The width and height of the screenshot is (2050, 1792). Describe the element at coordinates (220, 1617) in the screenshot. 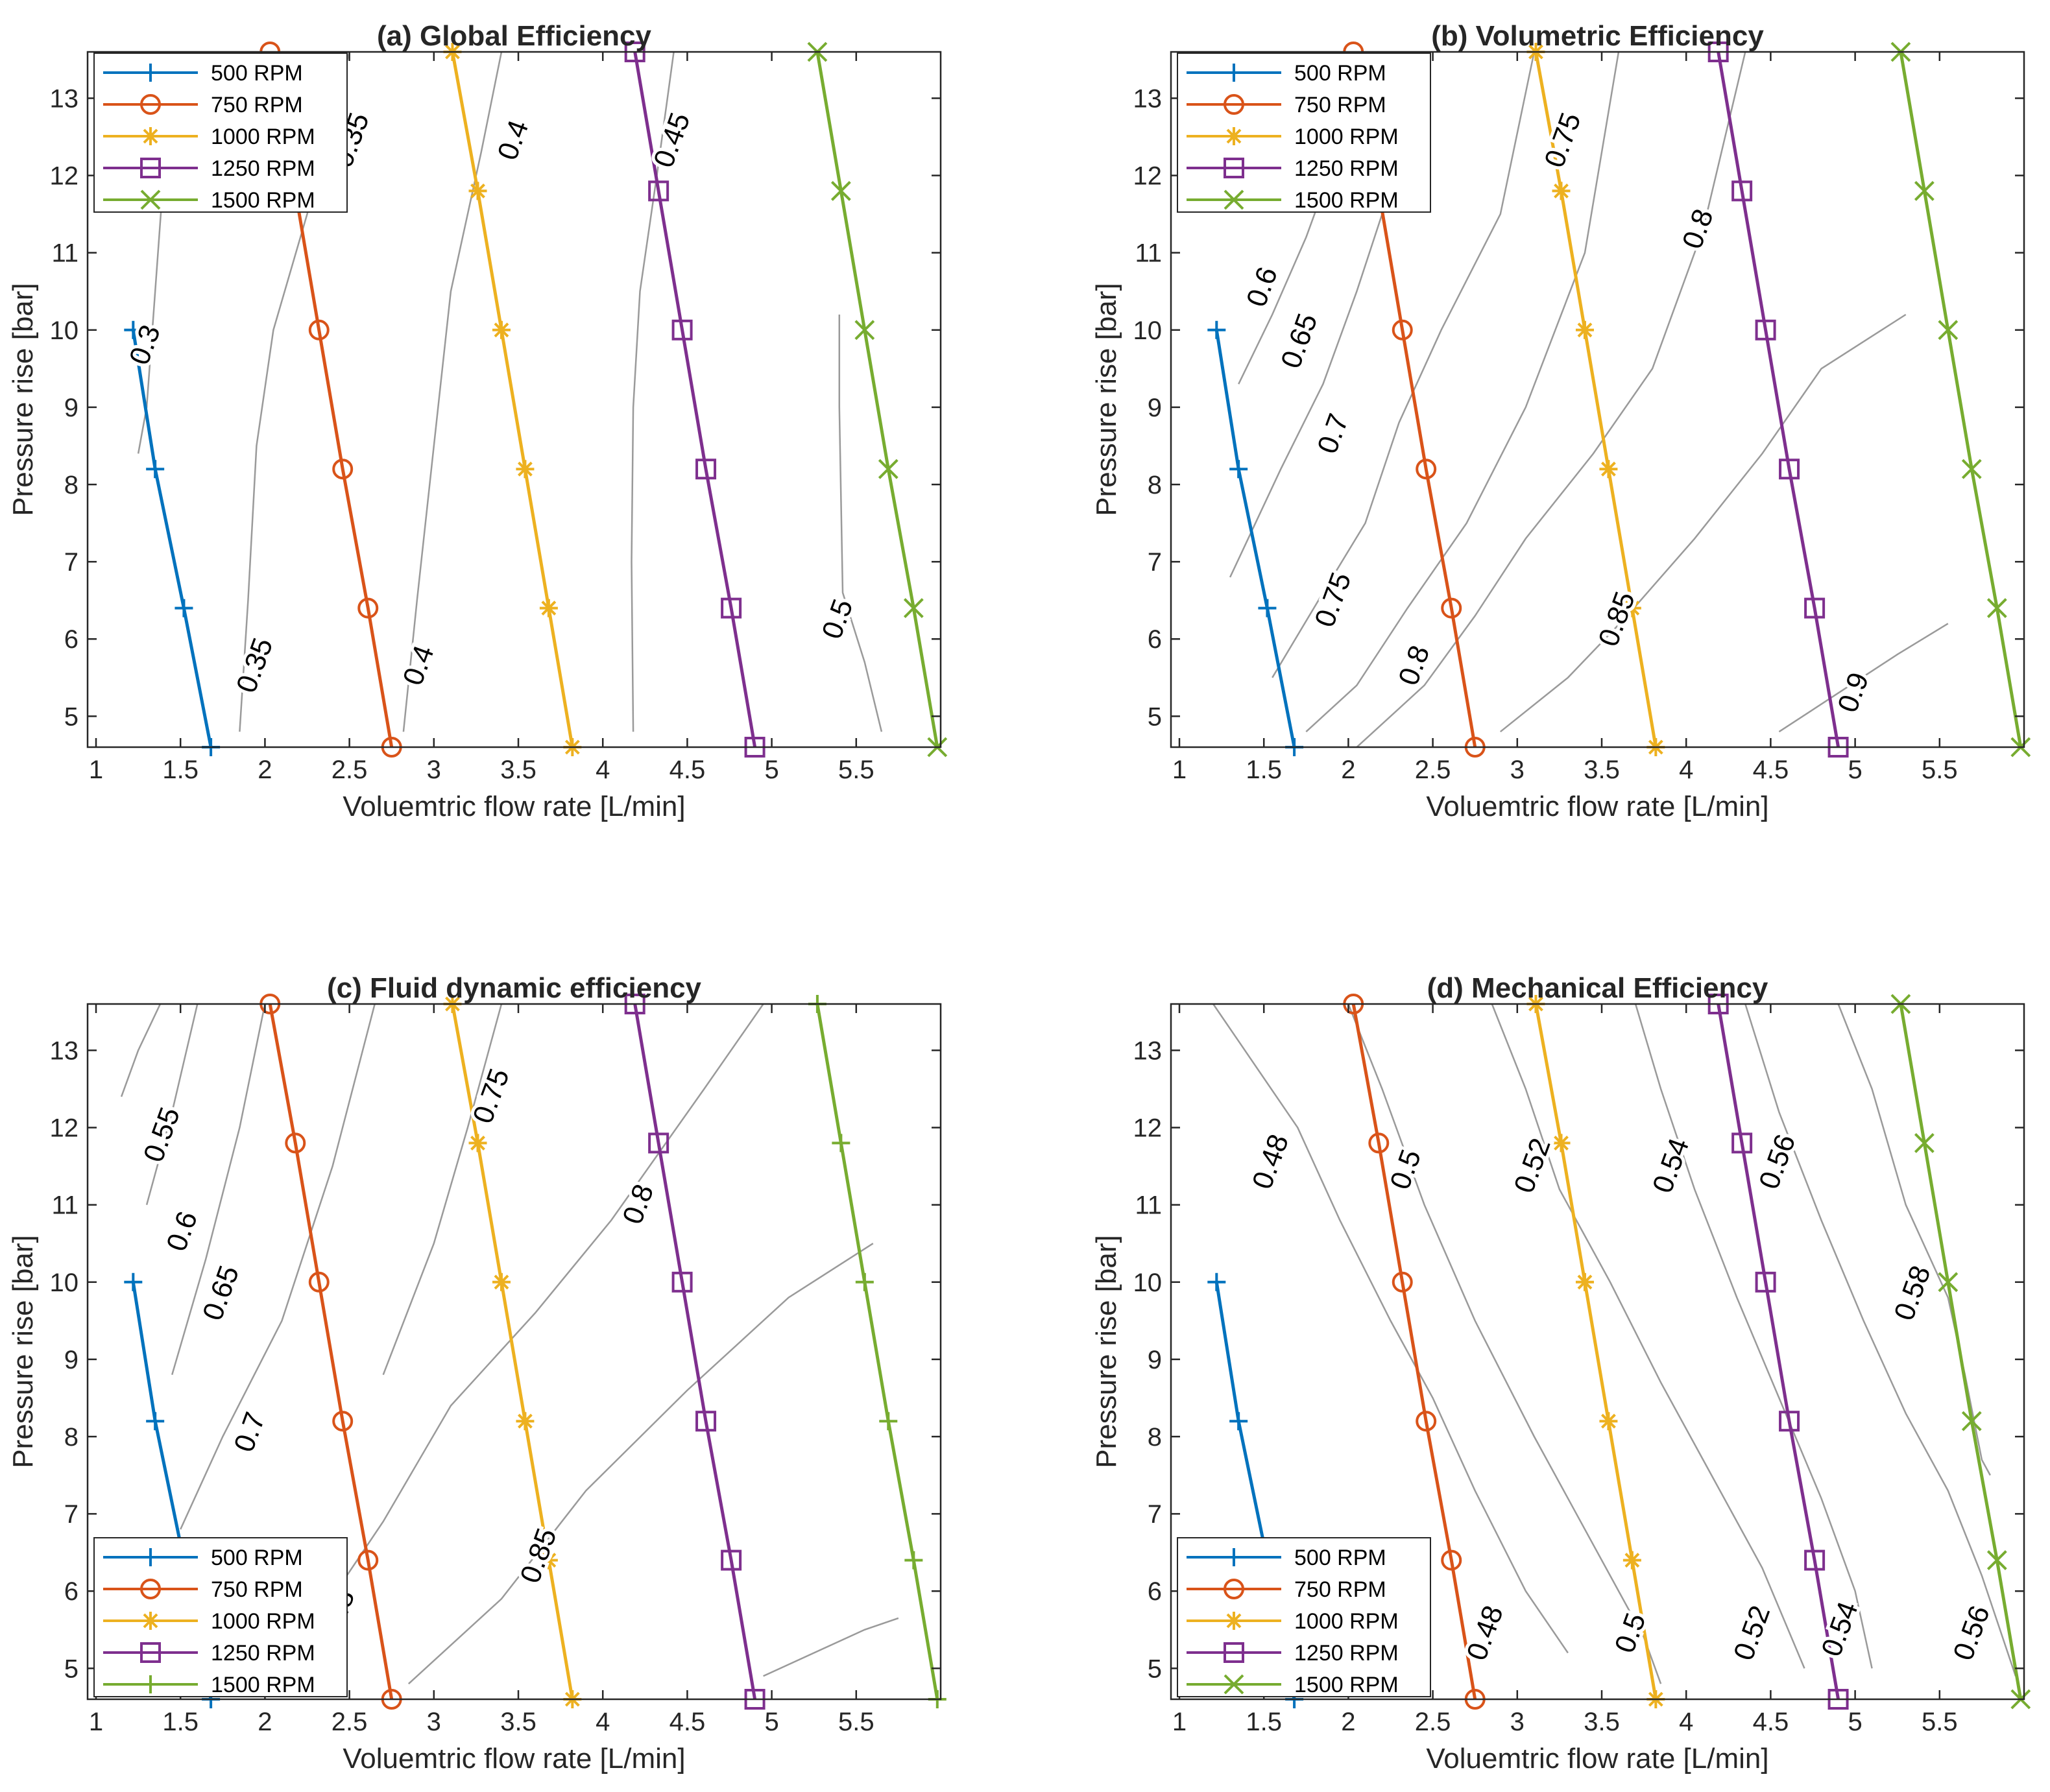

I see `legend: 500 RPM 750 RPM 1000 RPM 1250 RPM 1500 RPM` at that location.